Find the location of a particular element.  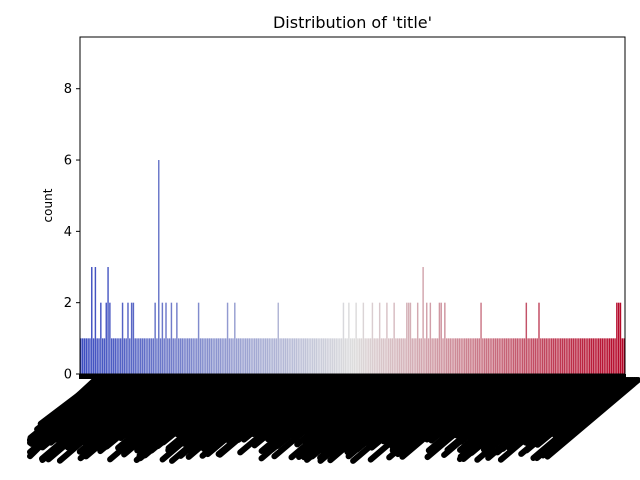

y-tick-label: 6 is located at coordinates (68, 161).